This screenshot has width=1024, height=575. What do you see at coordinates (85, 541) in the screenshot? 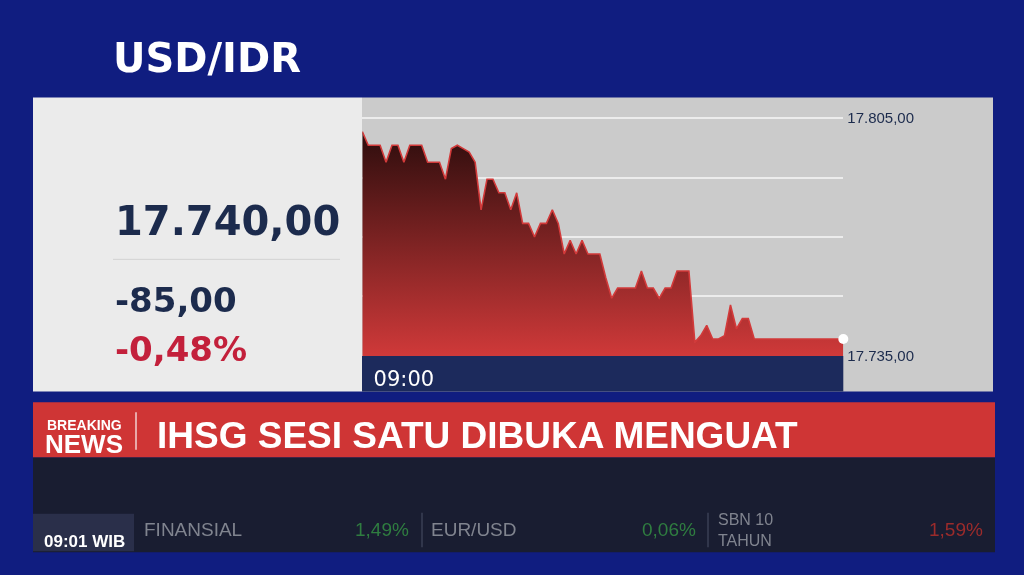
I see `text: 09:01 WIB` at bounding box center [85, 541].